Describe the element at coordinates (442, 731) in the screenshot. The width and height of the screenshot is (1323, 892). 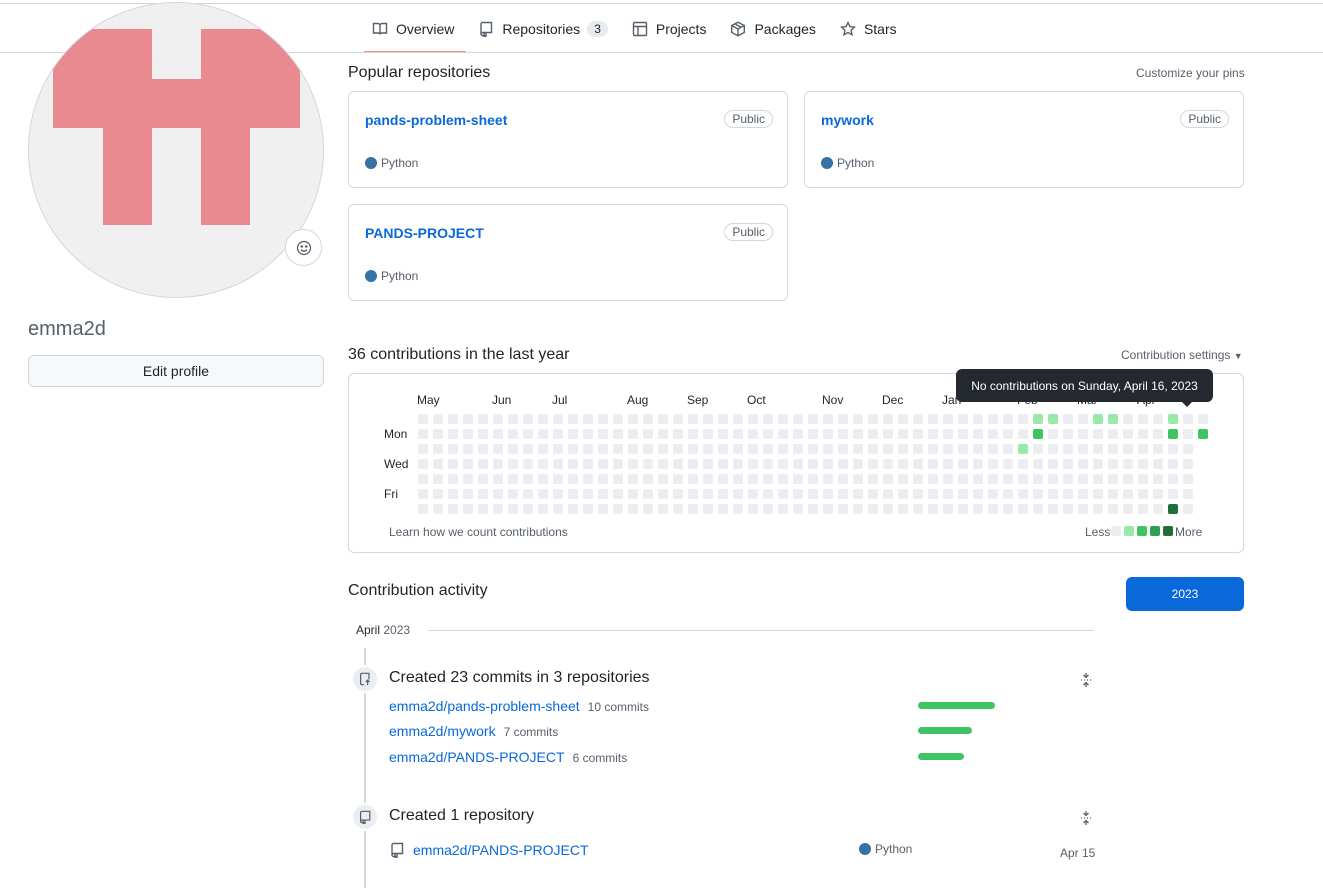
I see `commit-repo-link: emma2d/mywork` at that location.